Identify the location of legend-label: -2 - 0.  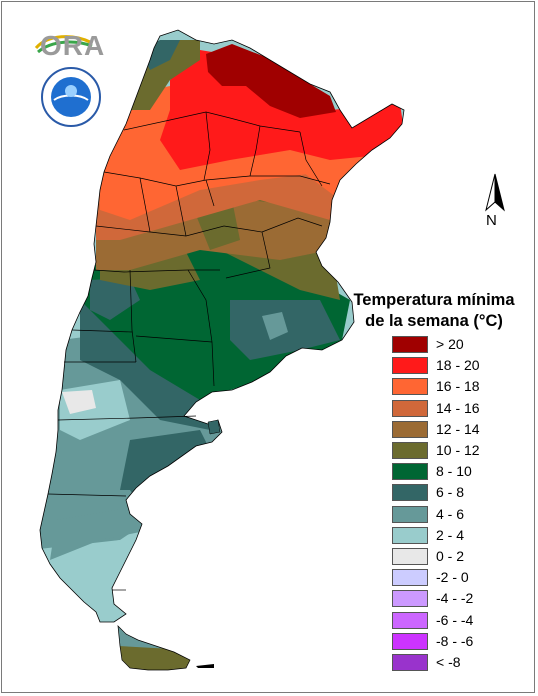
(452, 577).